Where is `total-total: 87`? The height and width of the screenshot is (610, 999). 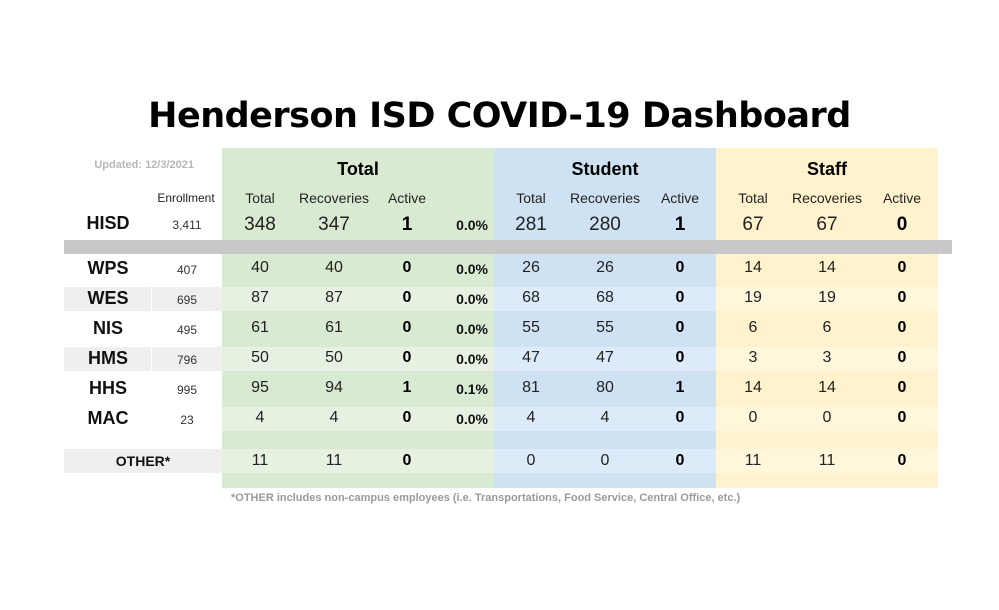
total-total: 87 is located at coordinates (260, 297).